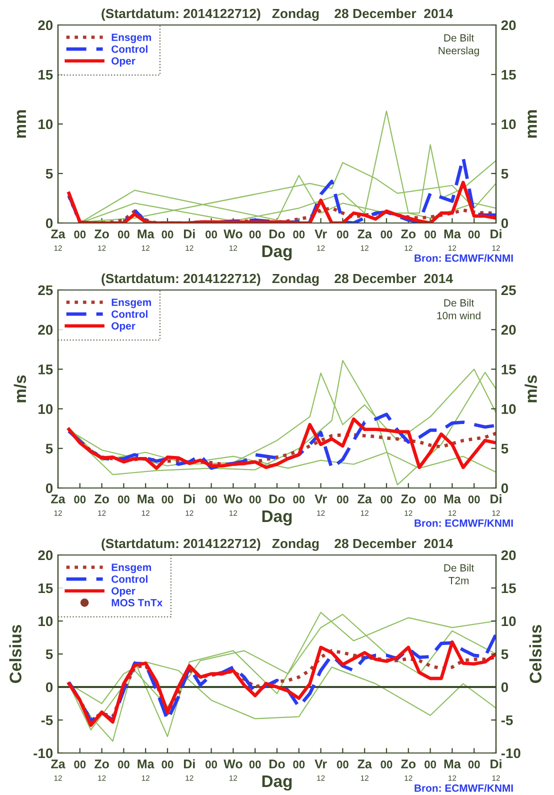 The width and height of the screenshot is (554, 795). Describe the element at coordinates (531, 388) in the screenshot. I see `y2-axis-title: m/s` at that location.